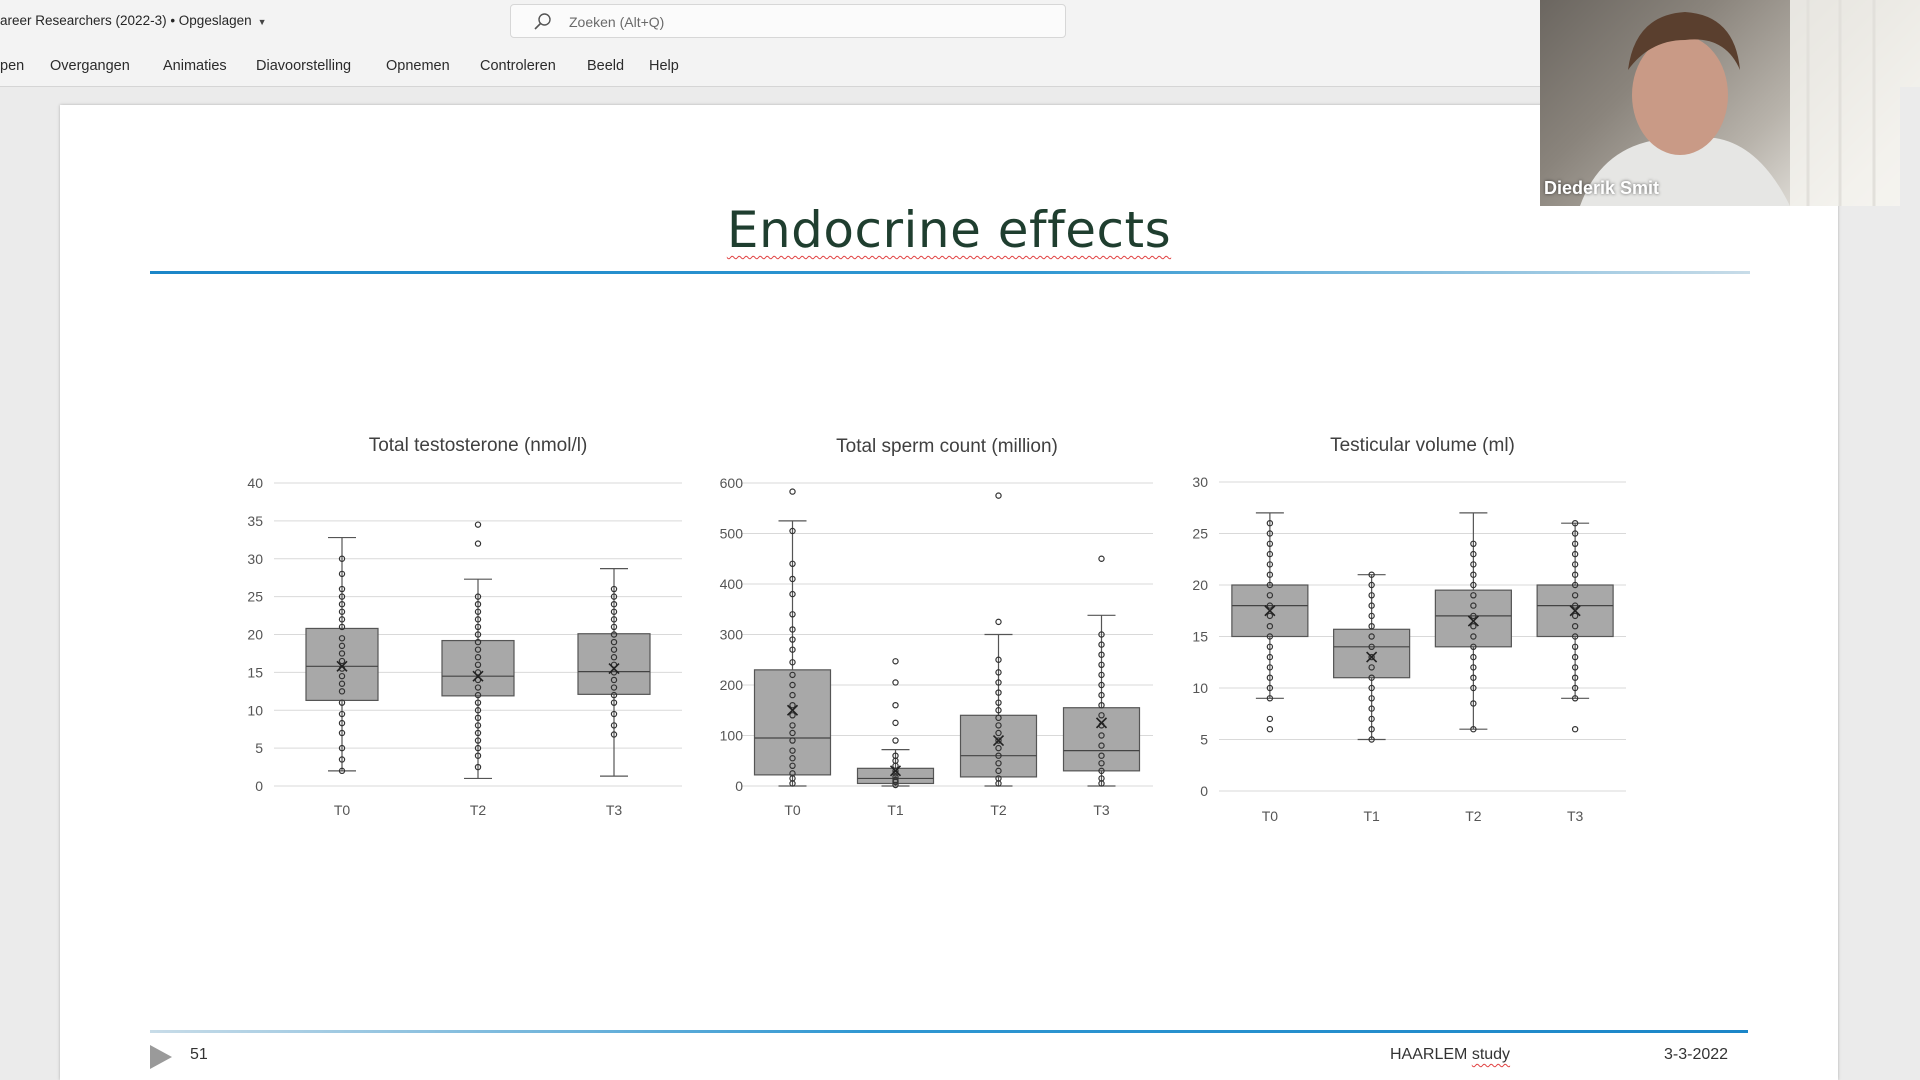 The height and width of the screenshot is (1080, 1920). What do you see at coordinates (949, 1031) in the screenshot?
I see `footer-divider` at bounding box center [949, 1031].